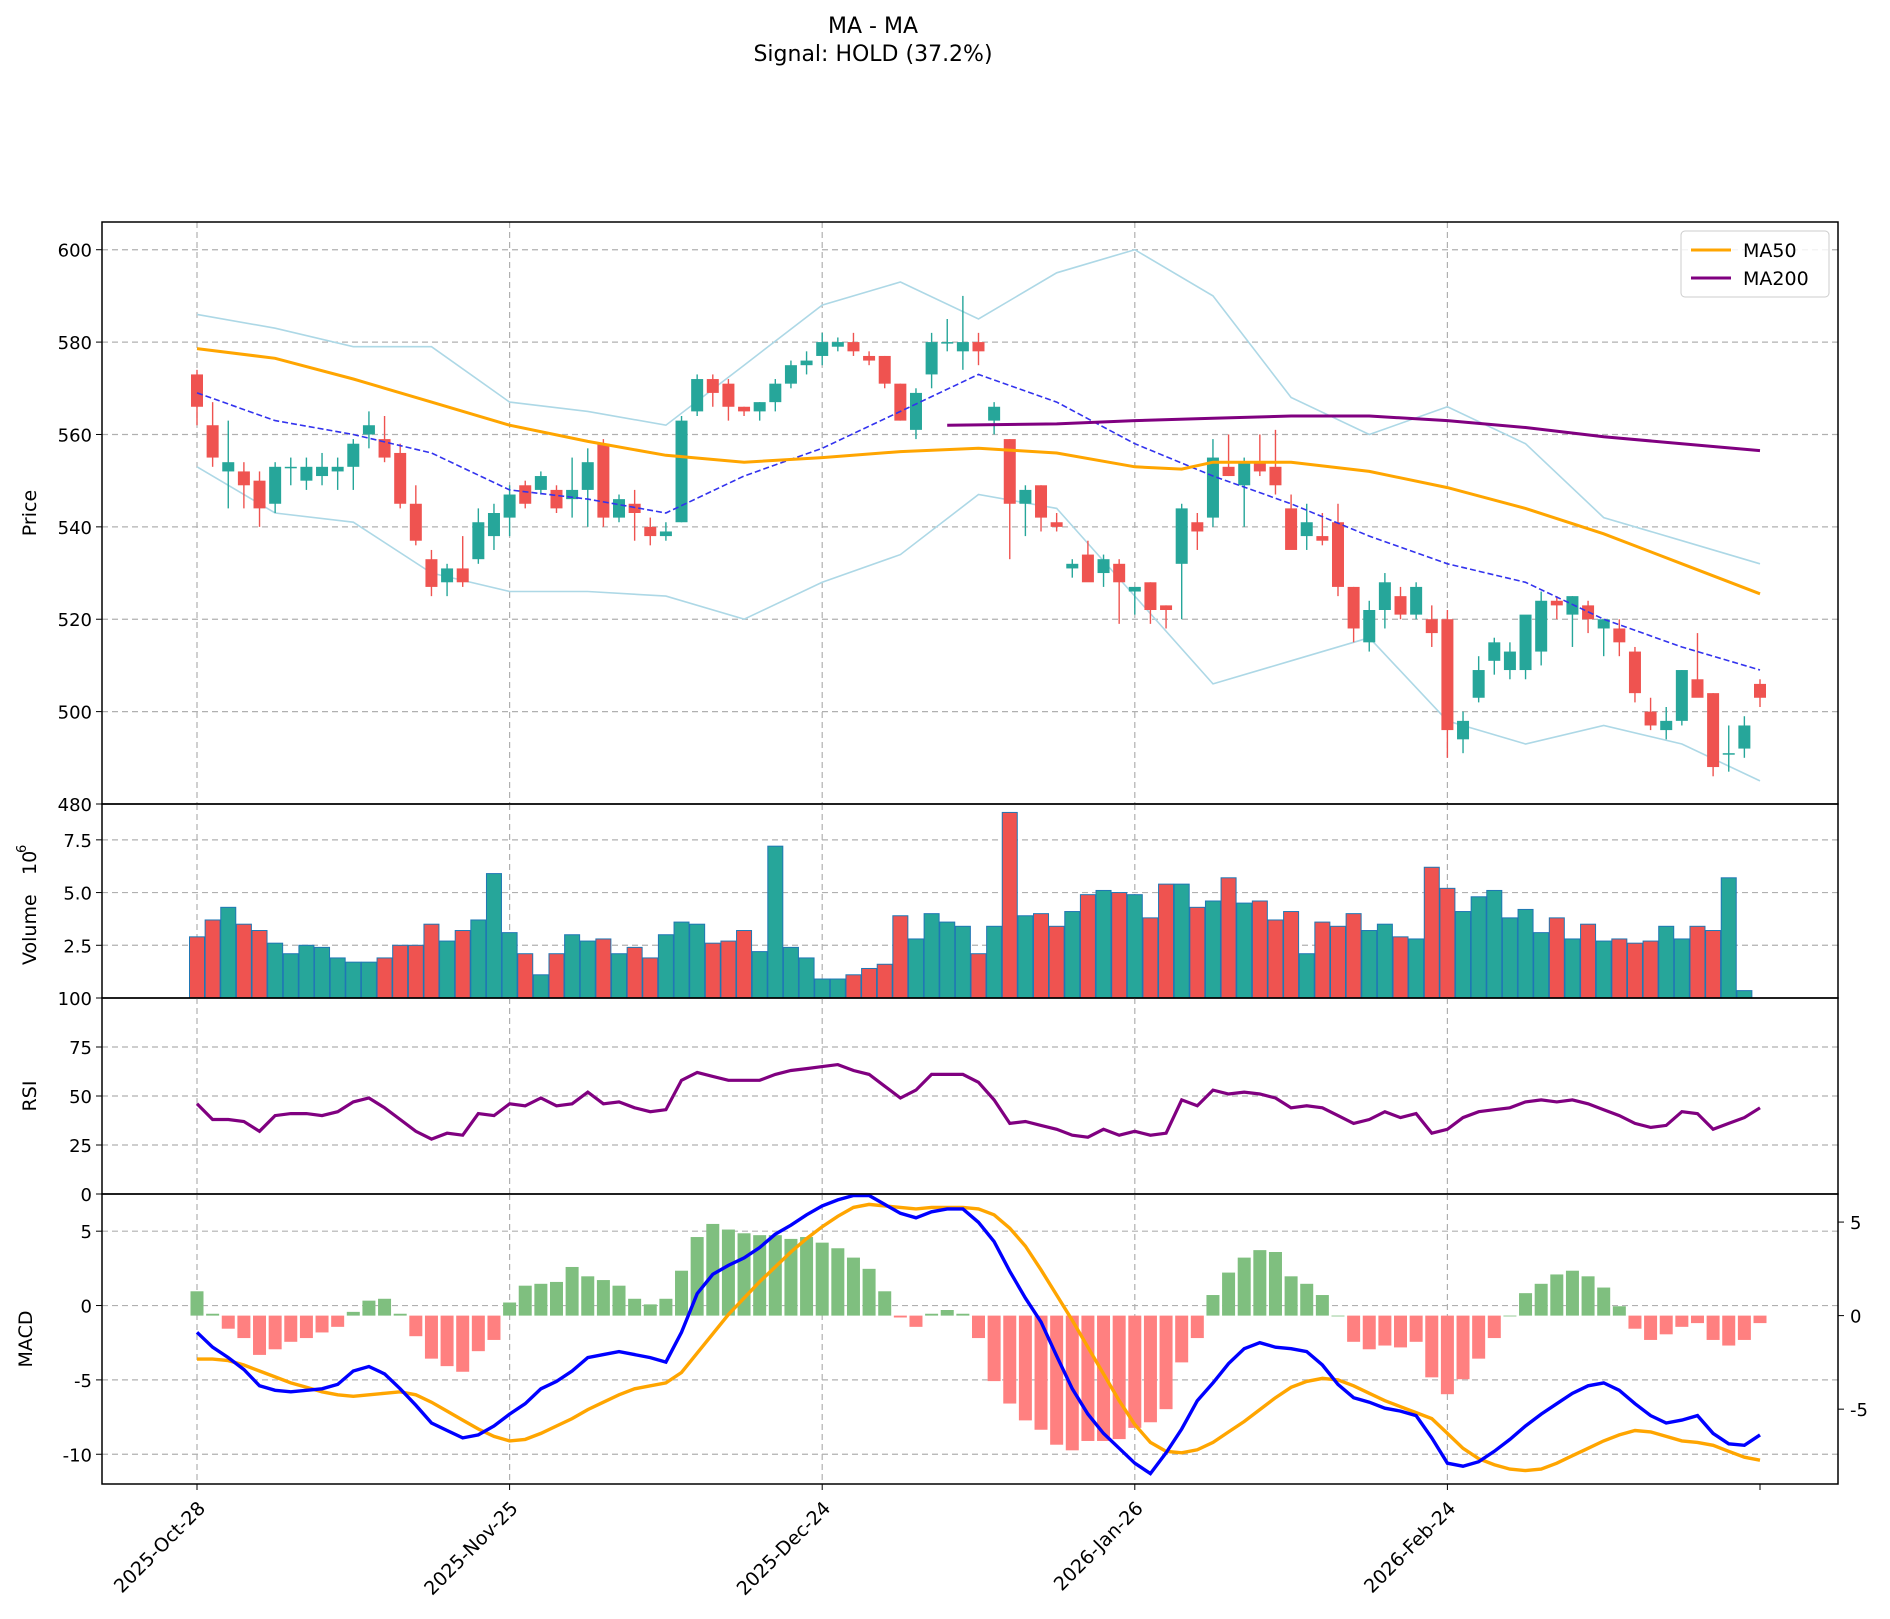  Describe the element at coordinates (1755, 264) in the screenshot. I see `legend-box` at that location.